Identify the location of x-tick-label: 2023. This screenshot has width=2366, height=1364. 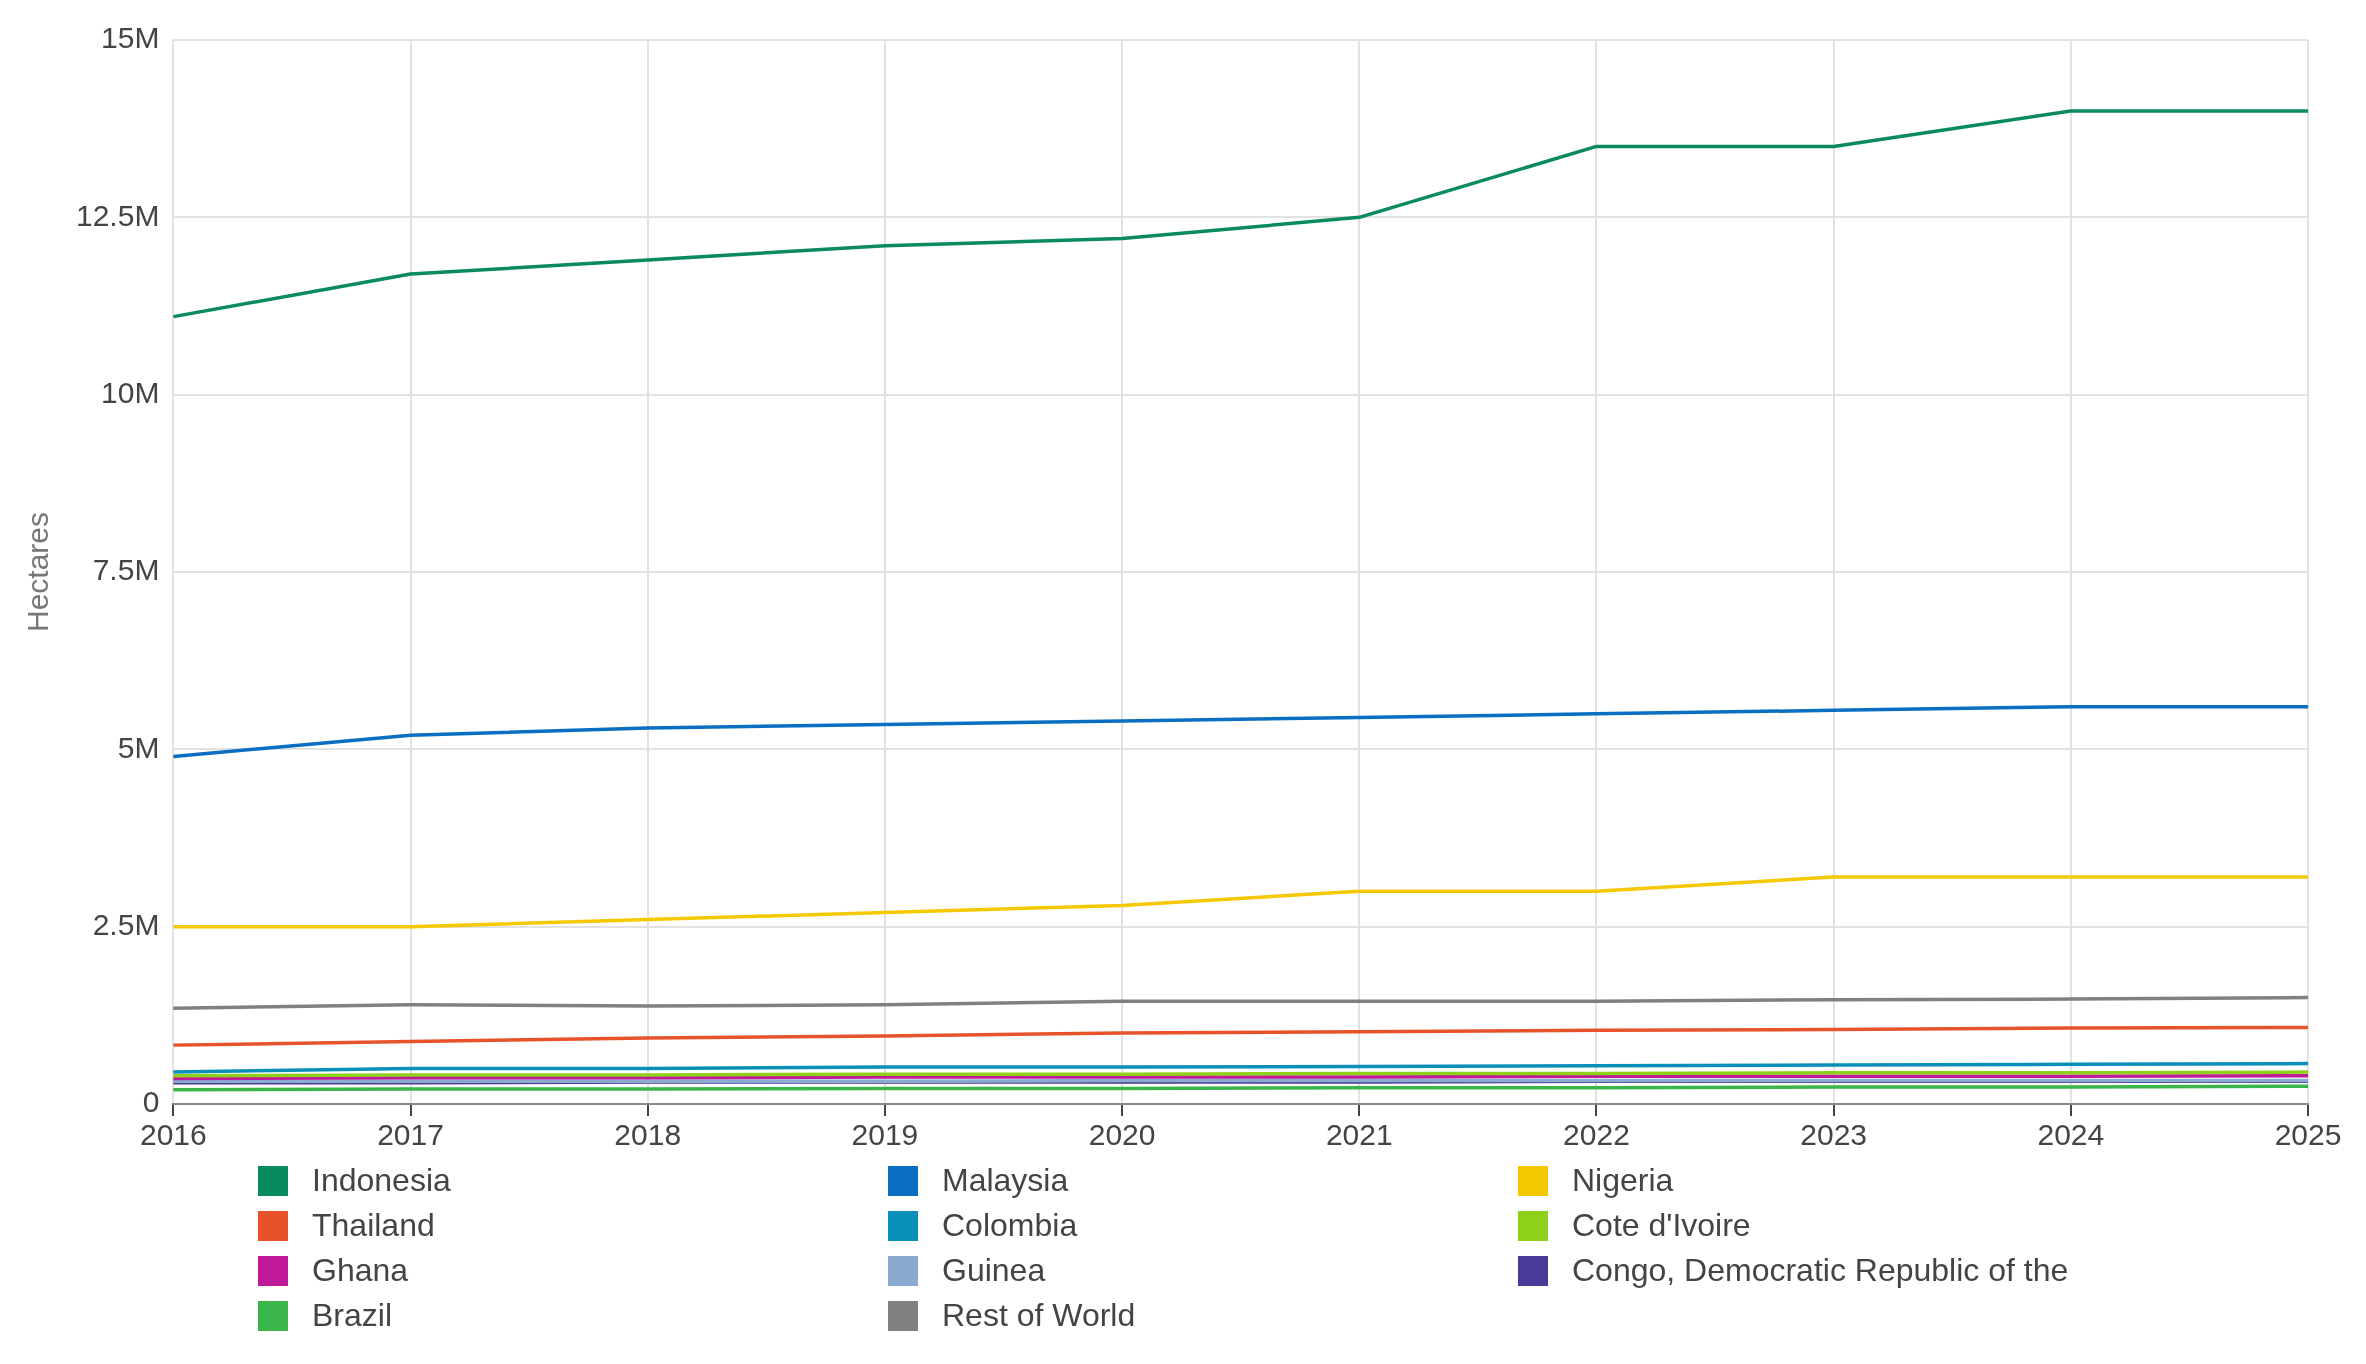
(1834, 1135).